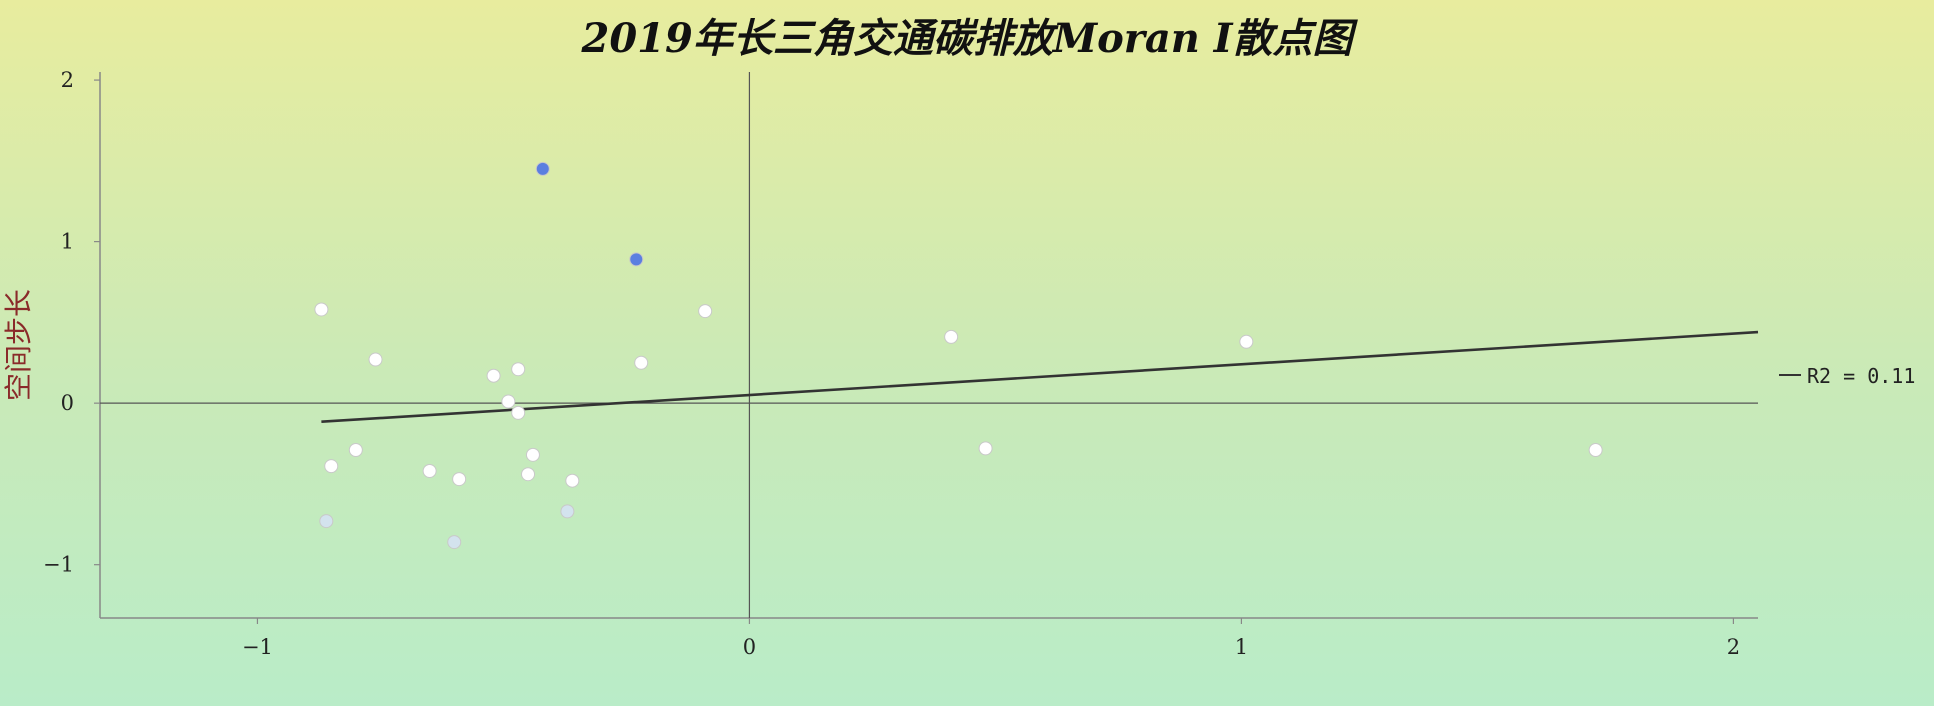 This screenshot has width=1934, height=706. I want to click on chart-title: 2019年长三角交通碳排放Moran I散点图, so click(970, 38).